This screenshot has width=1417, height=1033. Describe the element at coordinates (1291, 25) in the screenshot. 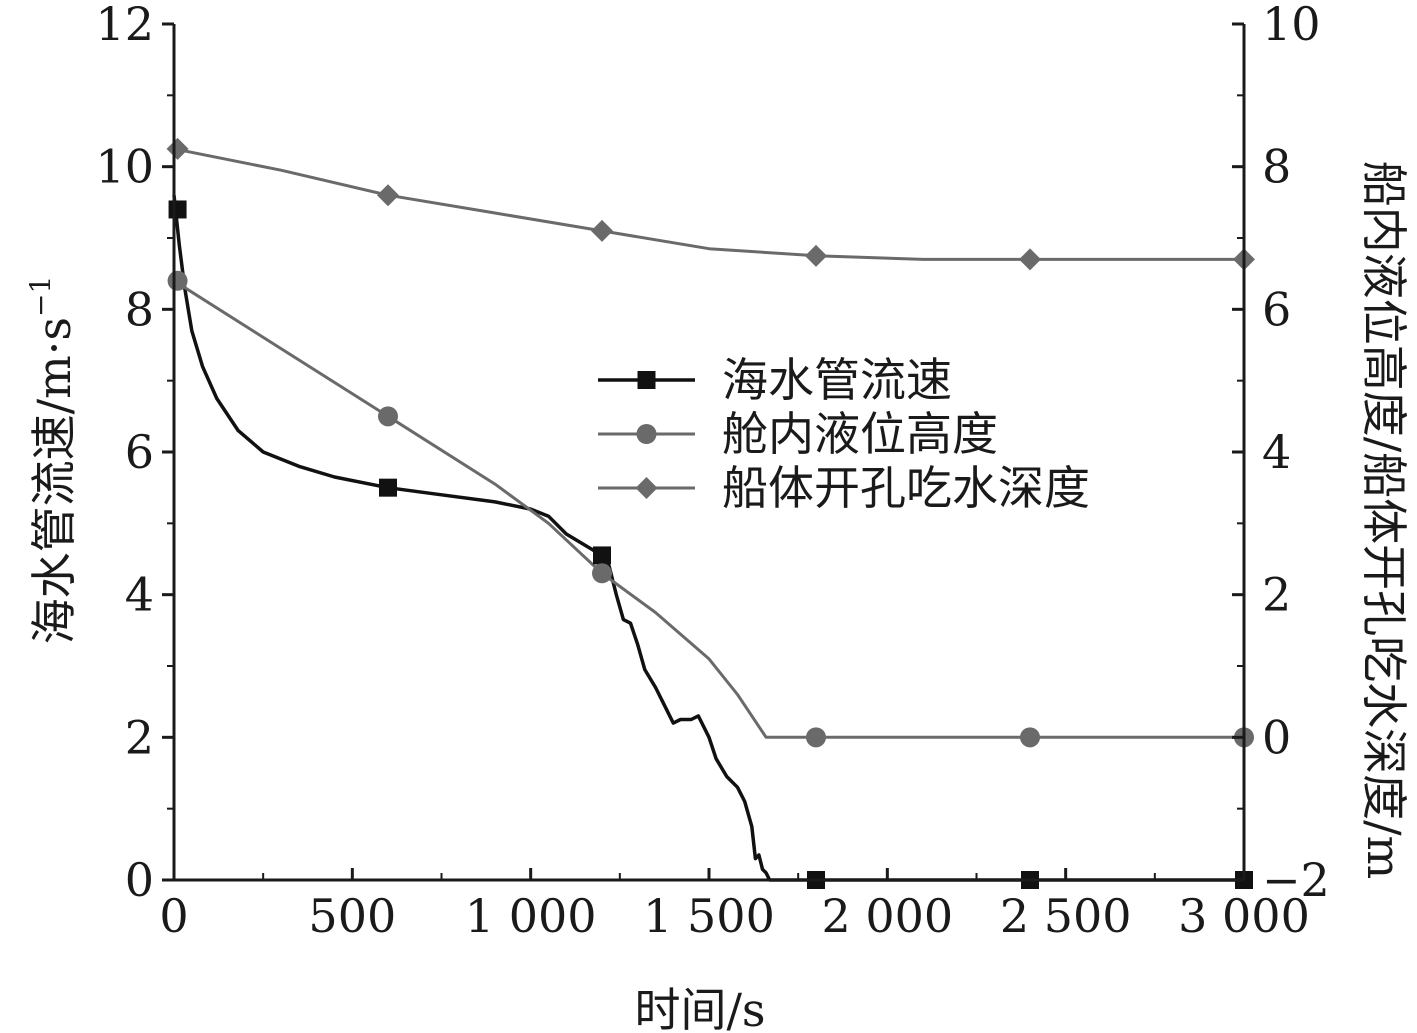

I see `y-right-tick-label: 10` at that location.